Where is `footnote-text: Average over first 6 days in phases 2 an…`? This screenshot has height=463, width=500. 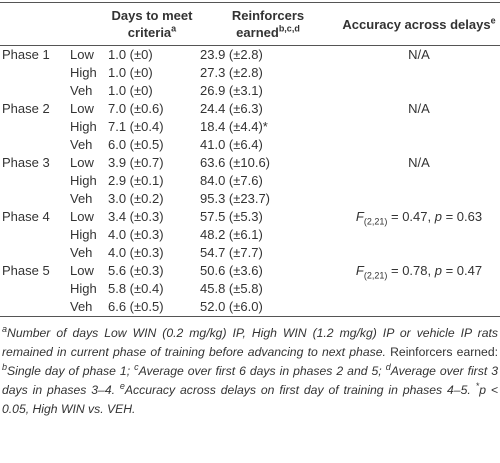 footnote-text: Average over first 6 days in phases 2 an… is located at coordinates (262, 371).